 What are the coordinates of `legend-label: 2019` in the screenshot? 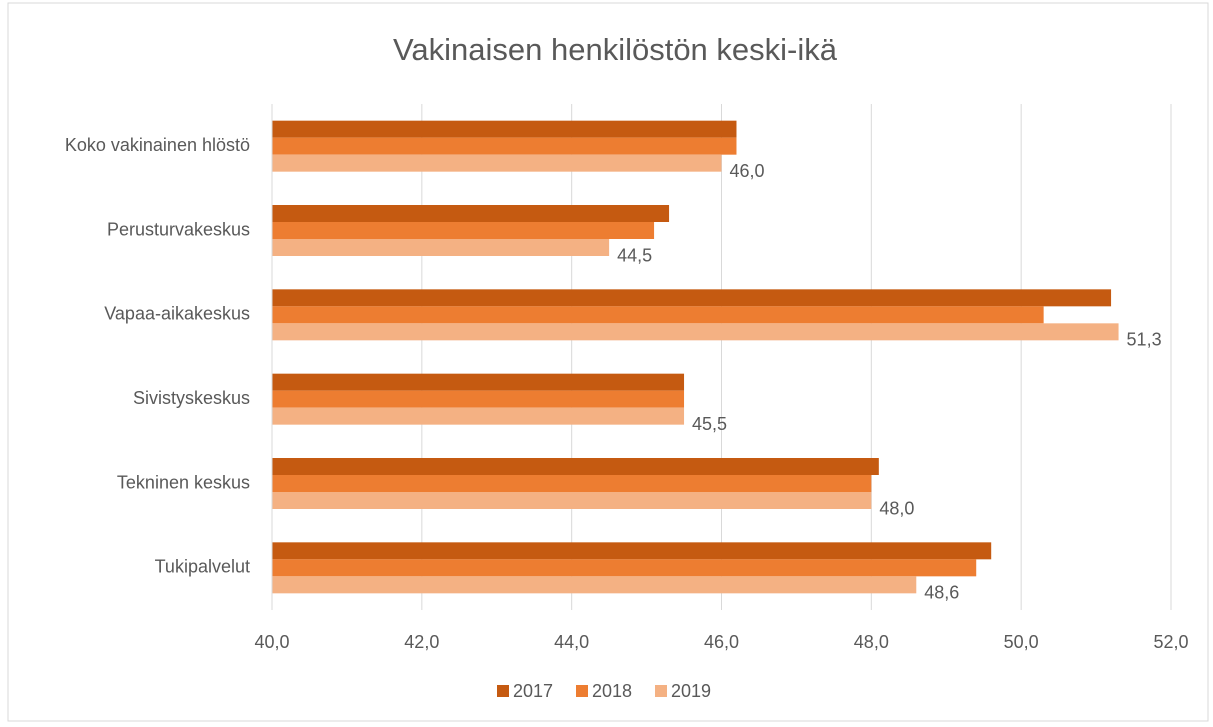 It's located at (691, 691).